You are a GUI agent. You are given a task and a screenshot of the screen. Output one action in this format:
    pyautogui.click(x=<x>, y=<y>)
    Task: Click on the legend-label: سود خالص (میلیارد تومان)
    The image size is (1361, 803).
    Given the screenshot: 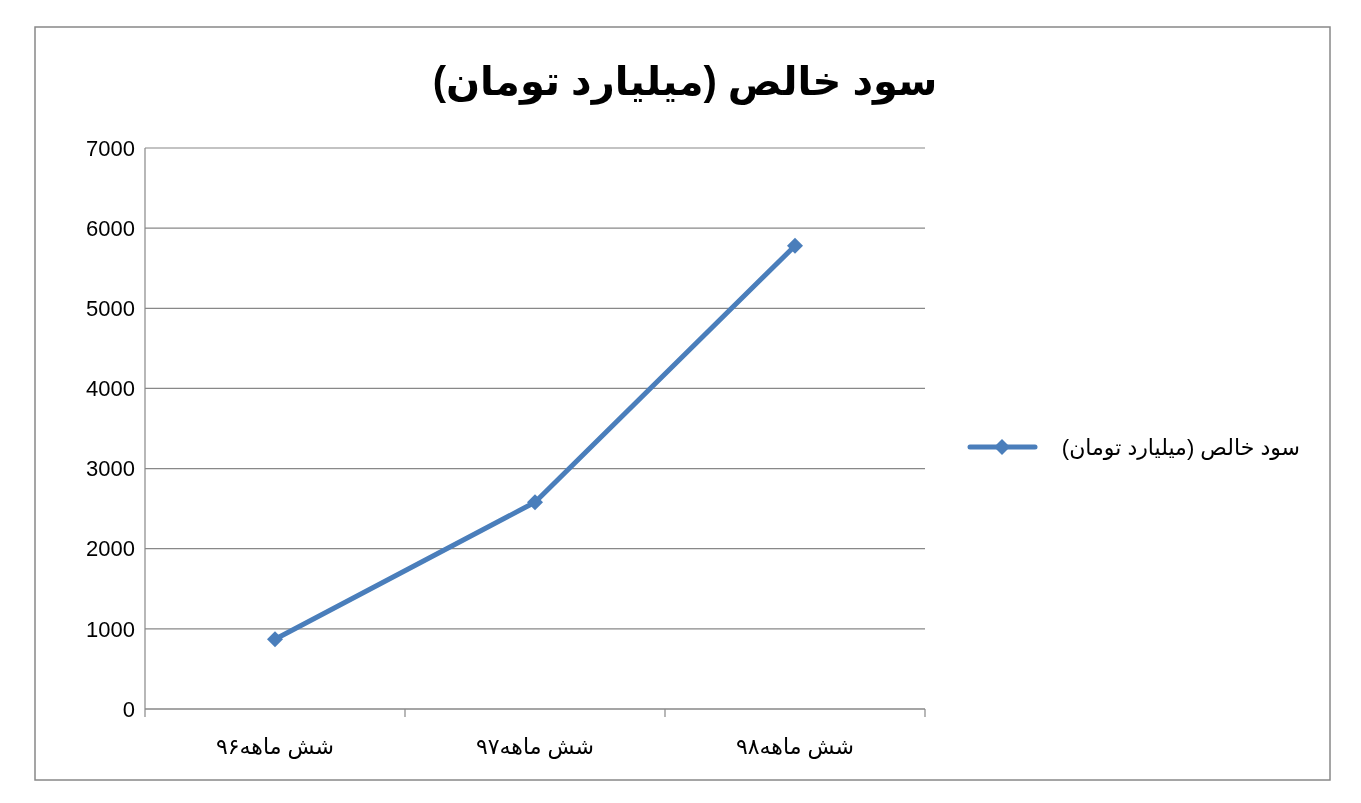 What is the action you would take?
    pyautogui.click(x=1180, y=447)
    